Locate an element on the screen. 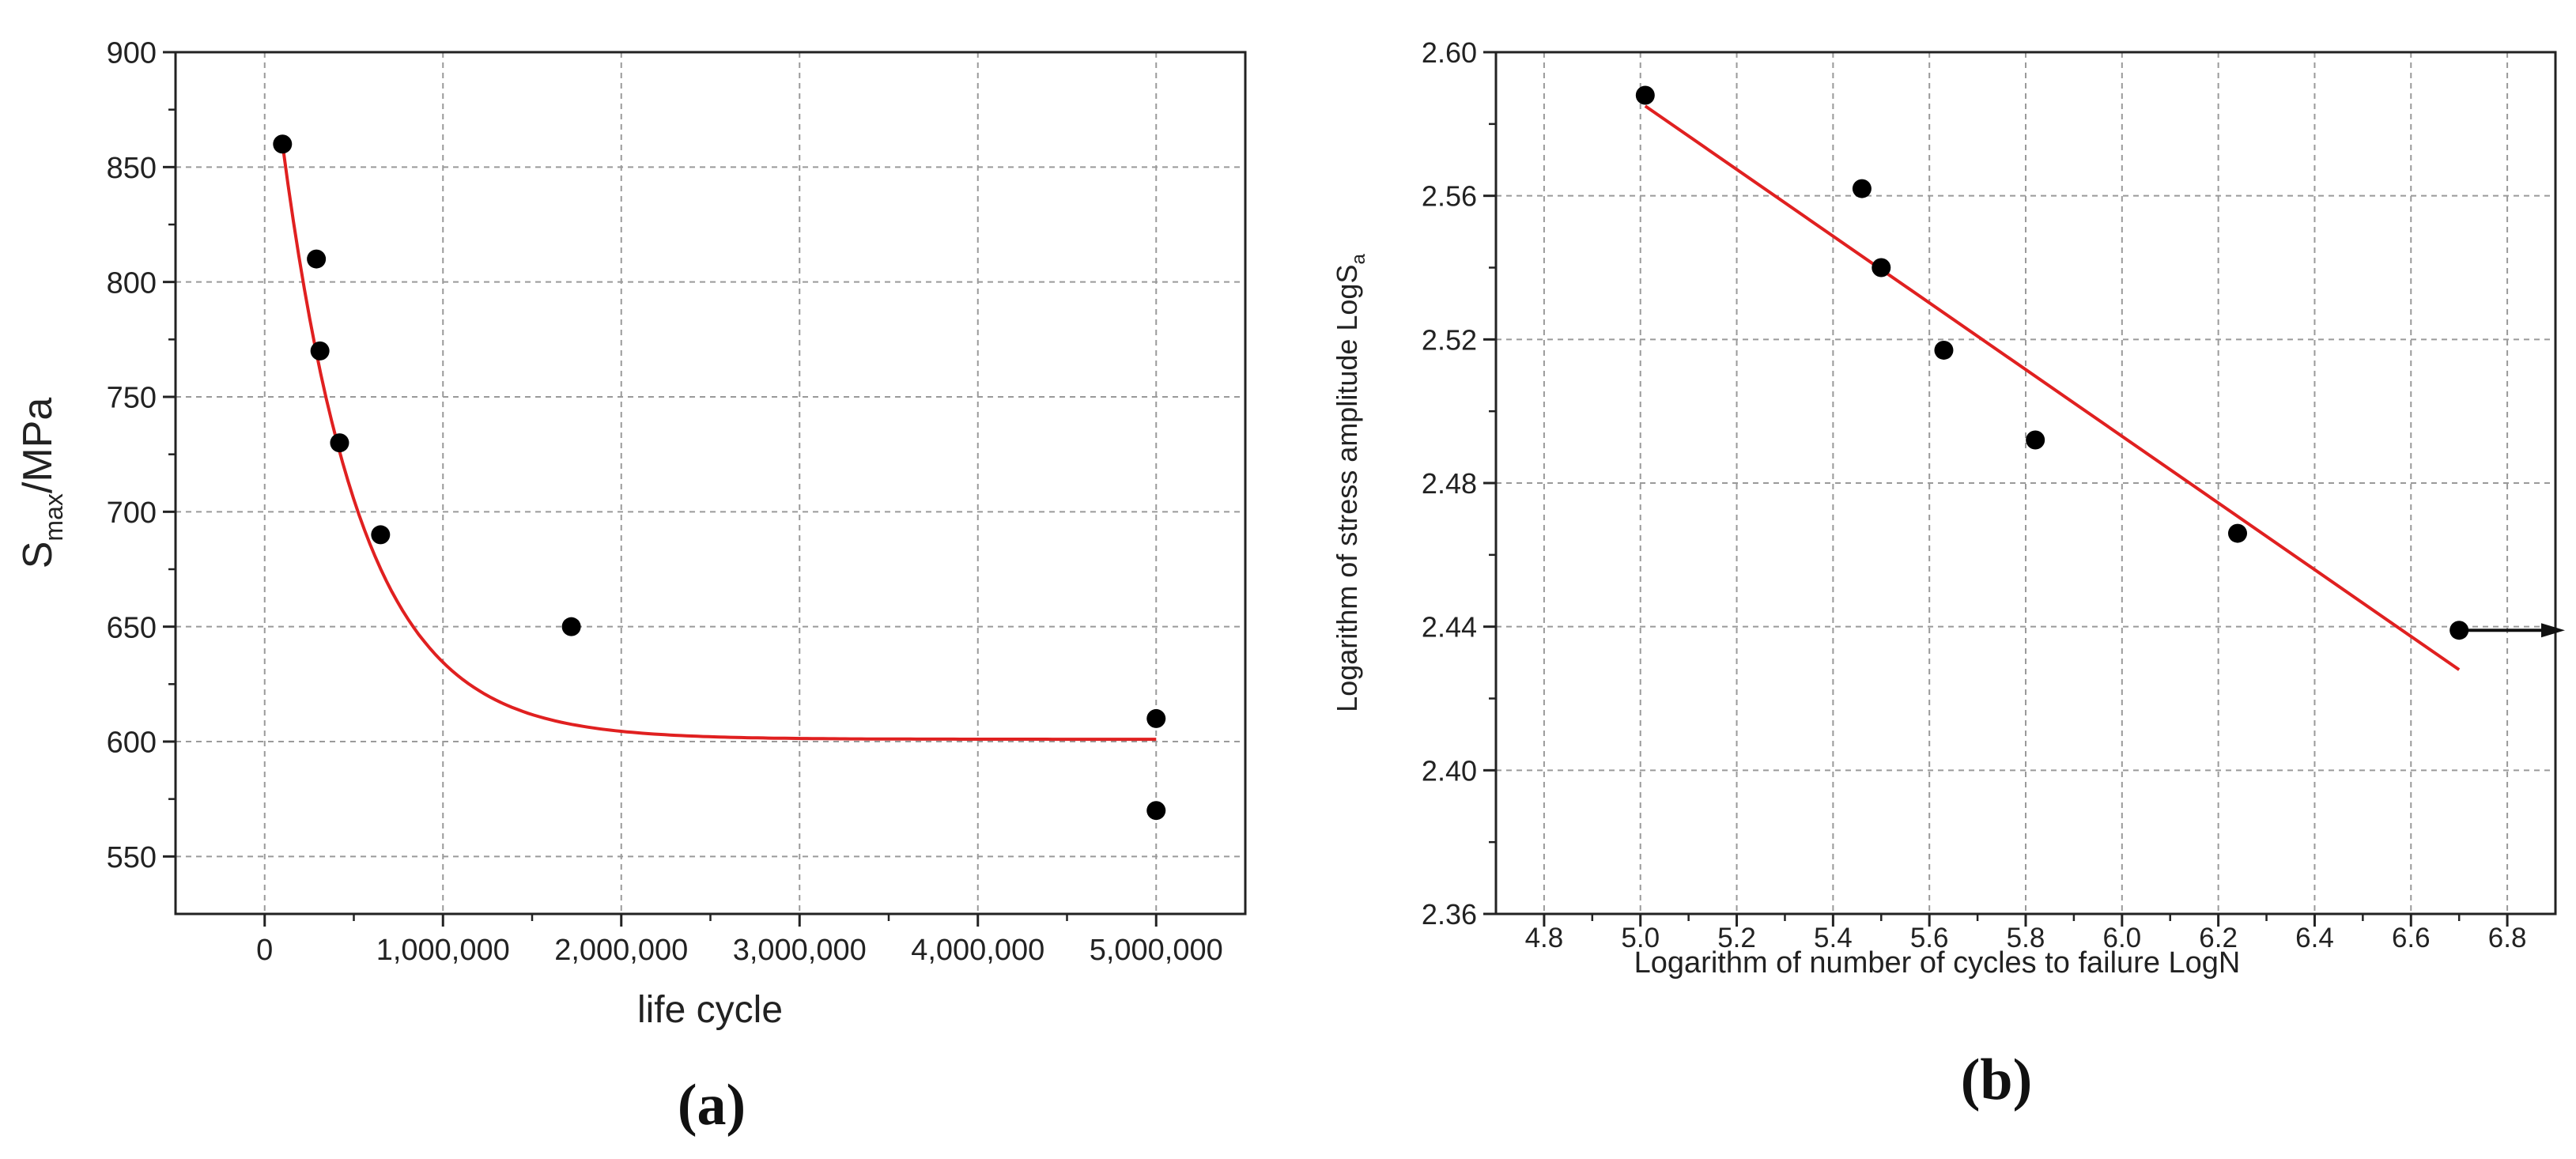 This screenshot has height=1159, width=2576. chart-b-y-axis-label: Logarithm of stress amplitude LogSa is located at coordinates (1350, 483).